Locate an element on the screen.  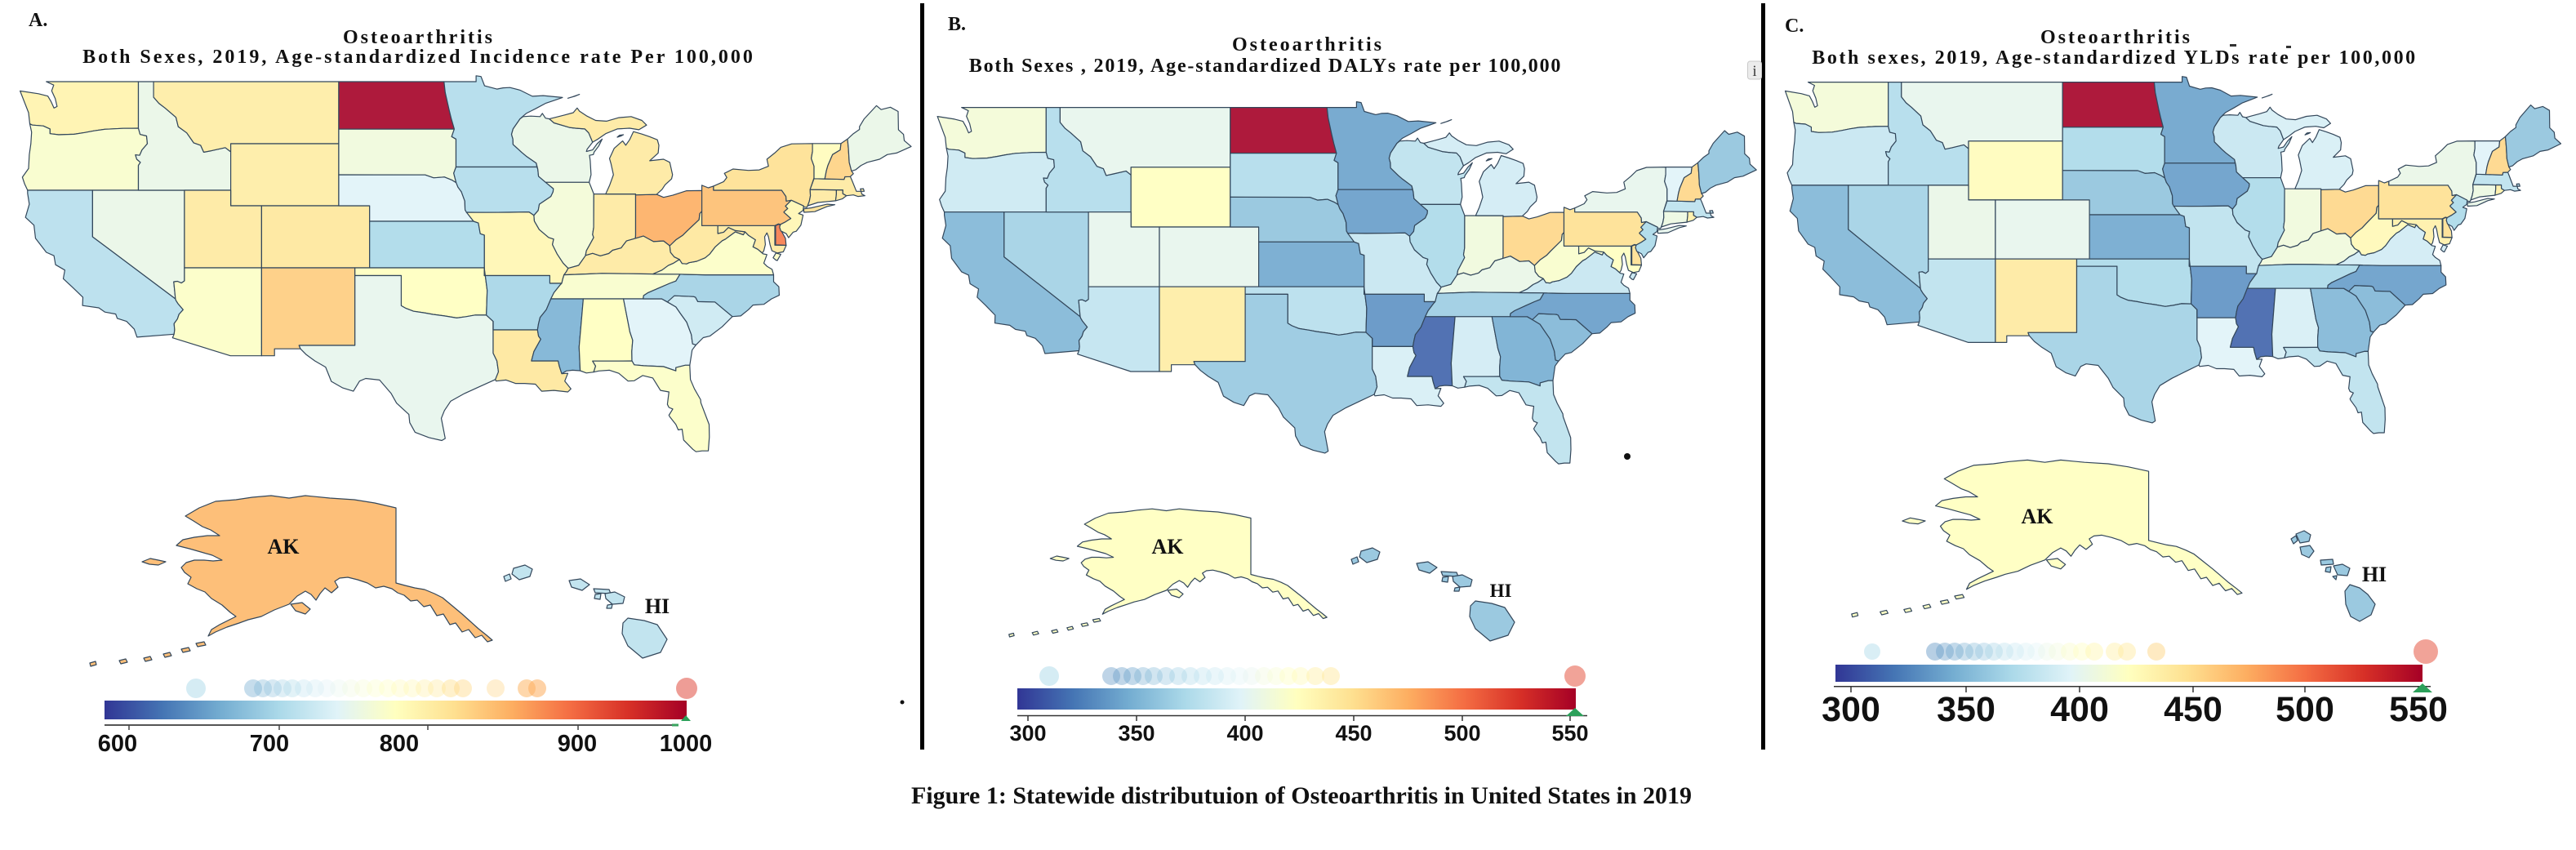
svg-text: i is located at coordinates (1754, 71).